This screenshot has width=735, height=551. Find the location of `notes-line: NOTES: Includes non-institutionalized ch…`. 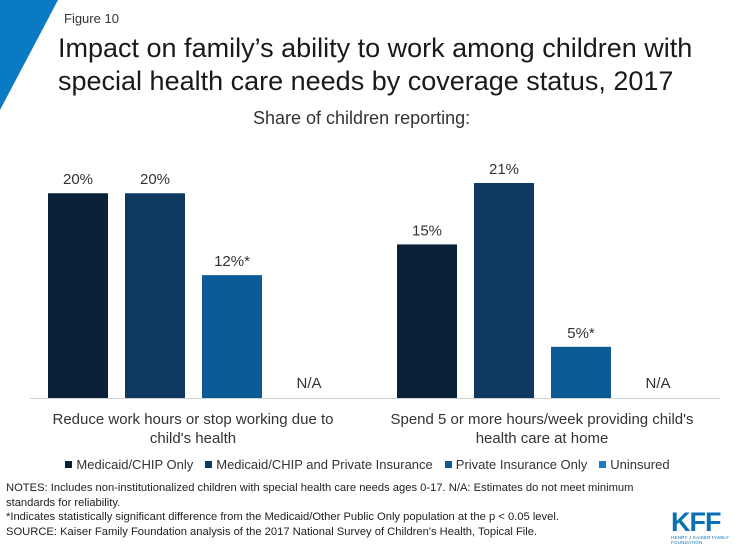

notes-line: NOTES: Includes non-institutionalized ch… is located at coordinates (320, 495).